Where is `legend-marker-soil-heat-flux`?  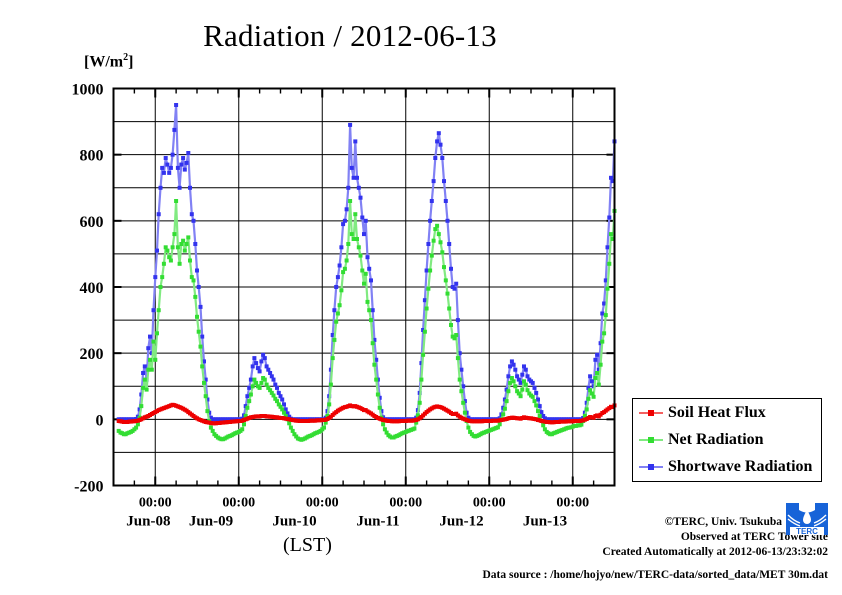 legend-marker-soil-heat-flux is located at coordinates (651, 413).